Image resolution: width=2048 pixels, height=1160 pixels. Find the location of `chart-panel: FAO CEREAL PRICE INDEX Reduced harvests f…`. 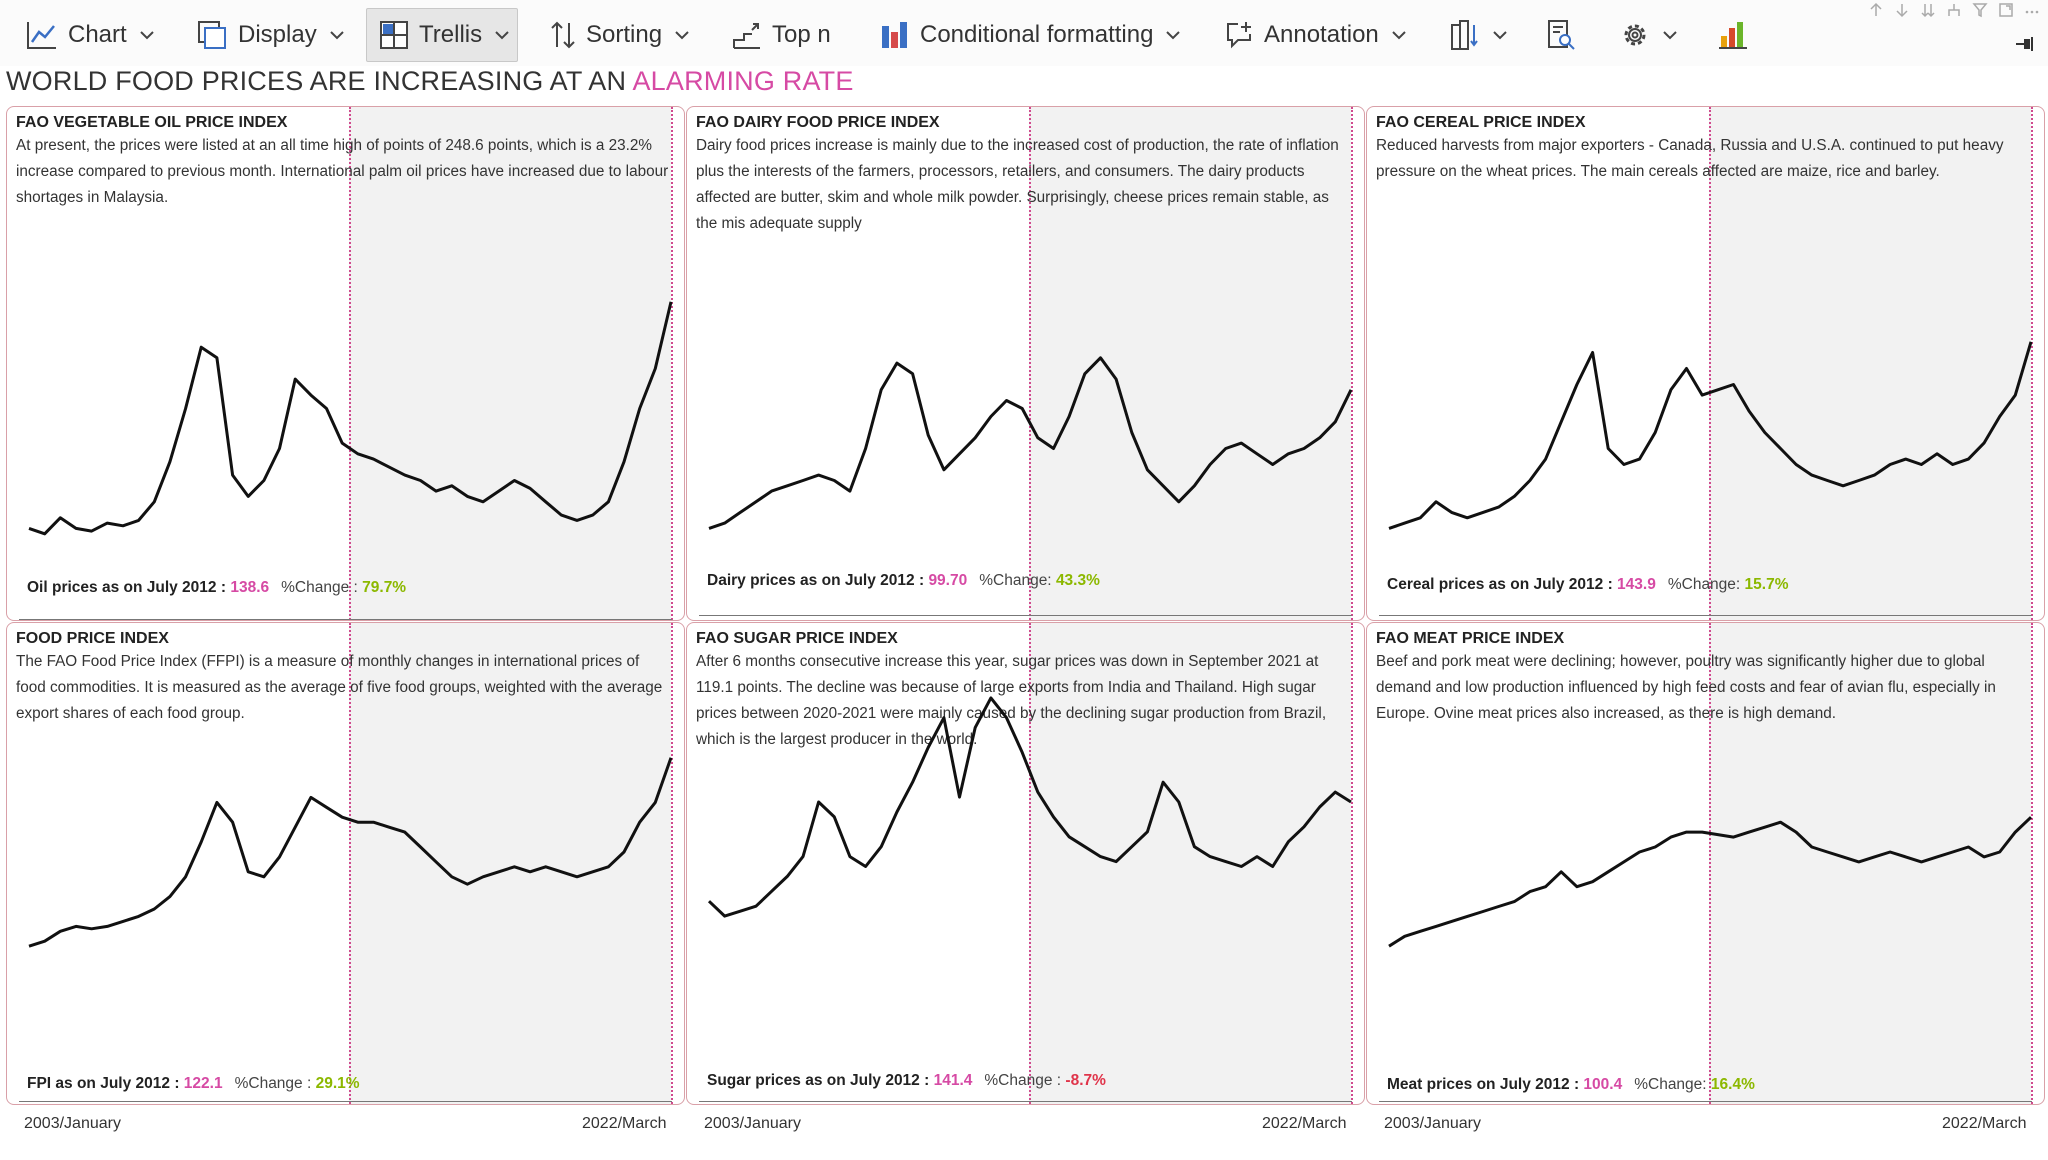

chart-panel: FAO CEREAL PRICE INDEX Reduced harvests f… is located at coordinates (1705, 363).